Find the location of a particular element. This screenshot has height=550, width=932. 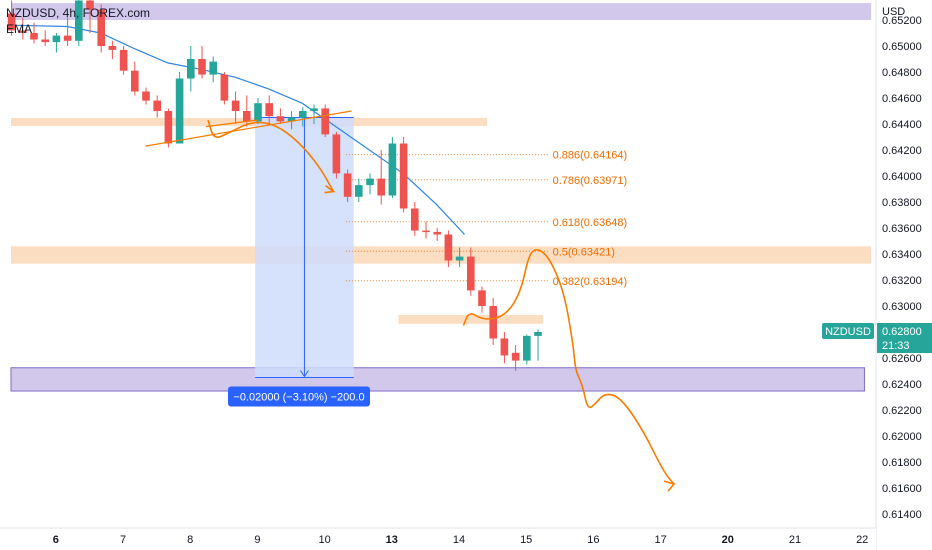

time-tick: 7 is located at coordinates (123, 540).